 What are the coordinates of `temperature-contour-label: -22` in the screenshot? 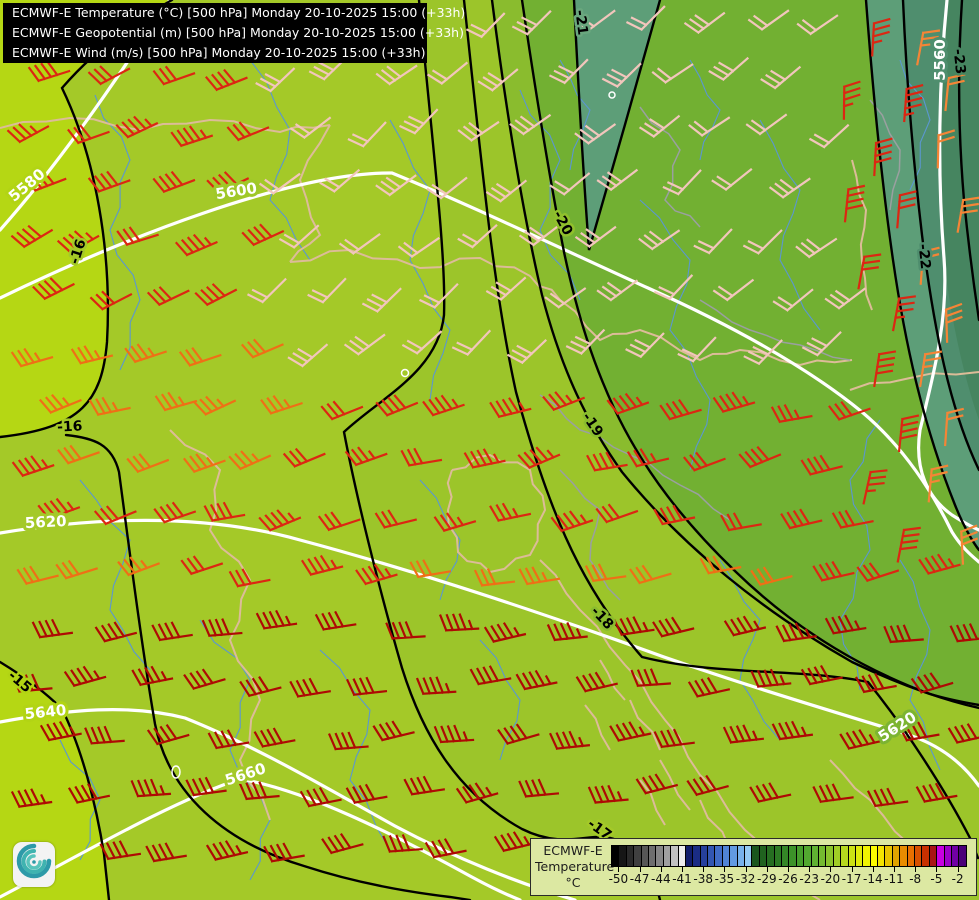 It's located at (924, 256).